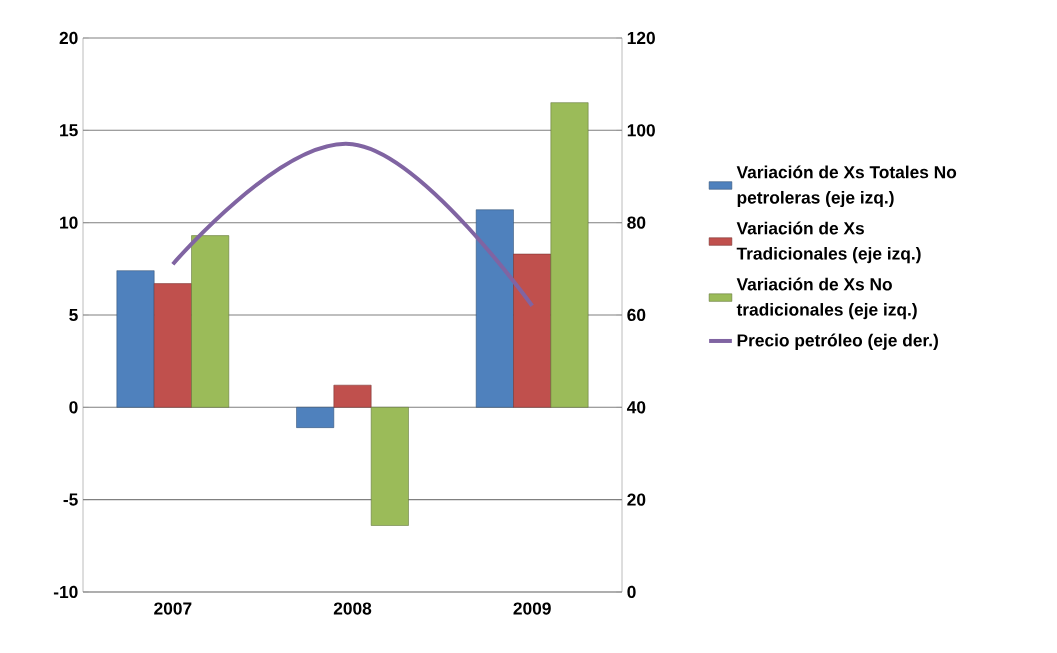 This screenshot has height=653, width=1057. I want to click on x-tick-label: 2009, so click(532, 608).